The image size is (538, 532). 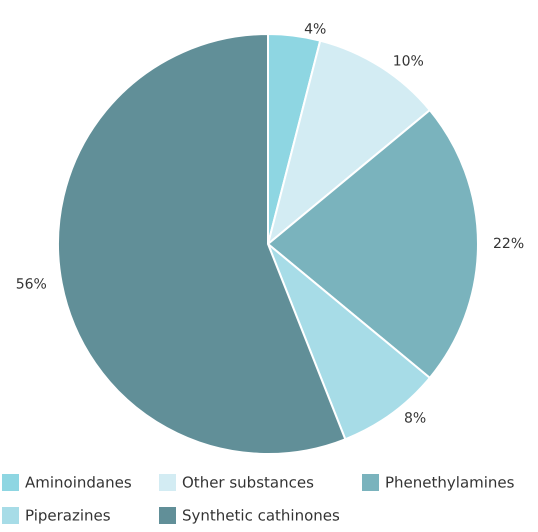 I want to click on legend-label: Synthetic cathinones, so click(x=261, y=515).